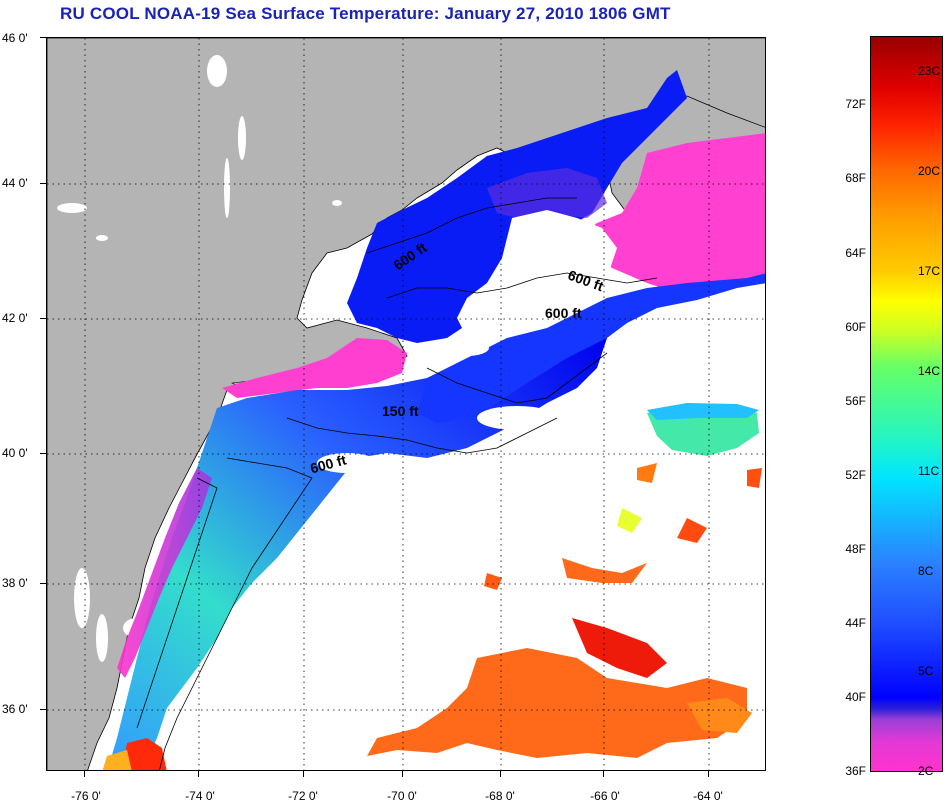  Describe the element at coordinates (15, 453) in the screenshot. I see `lat-label-40: 40 0'` at that location.